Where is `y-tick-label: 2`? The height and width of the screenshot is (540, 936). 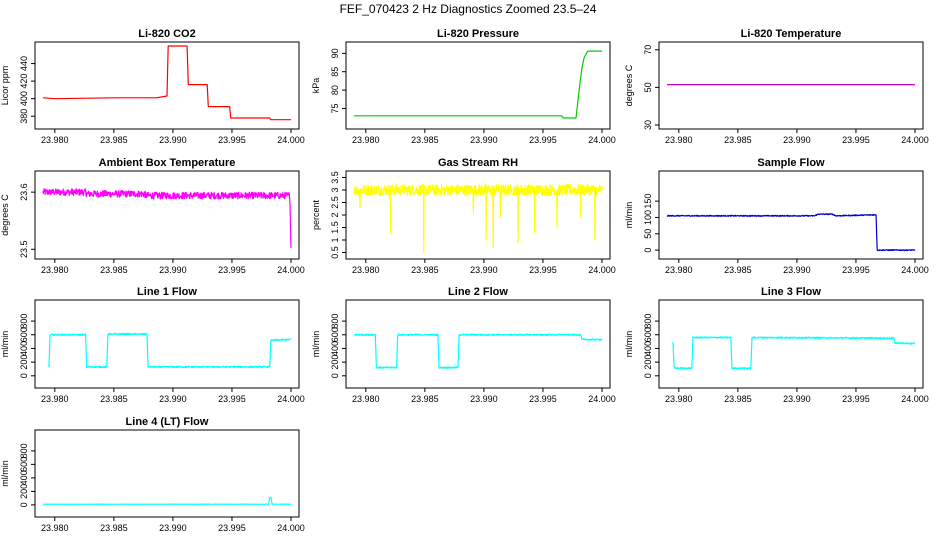 y-tick-label: 2 is located at coordinates (335, 214).